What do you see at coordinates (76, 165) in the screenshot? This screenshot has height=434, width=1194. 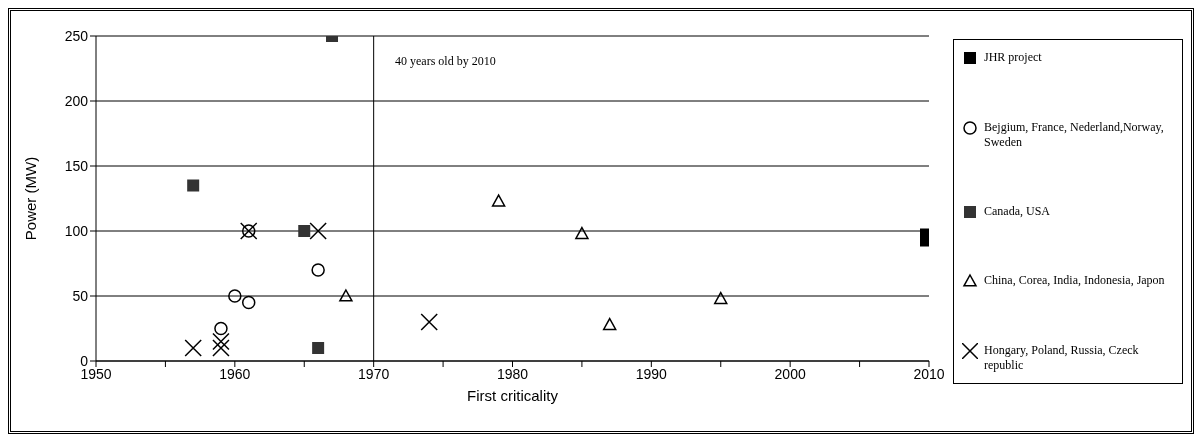 I see `y-tick-label: 150` at bounding box center [76, 165].